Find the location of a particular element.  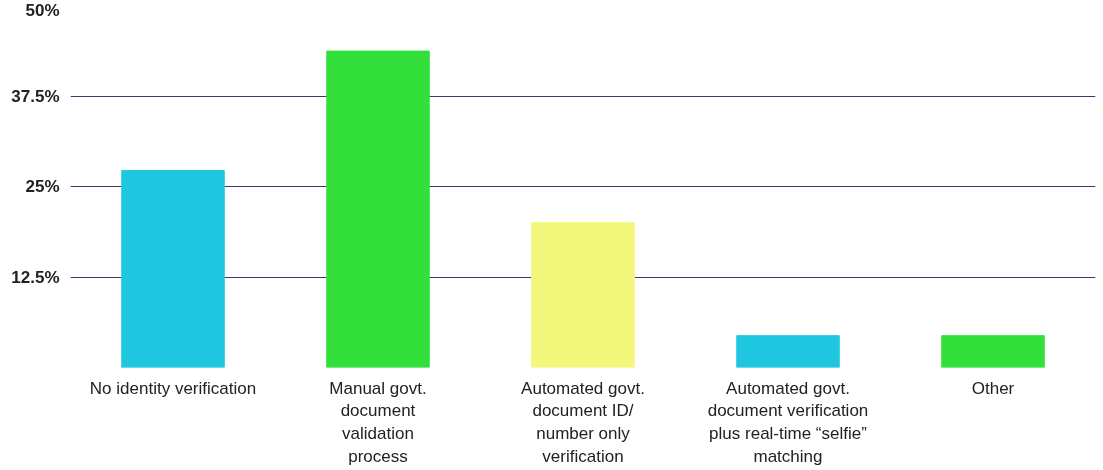

x-tick-label: Automated govt. document ID/ number only verification is located at coordinates (583, 422).